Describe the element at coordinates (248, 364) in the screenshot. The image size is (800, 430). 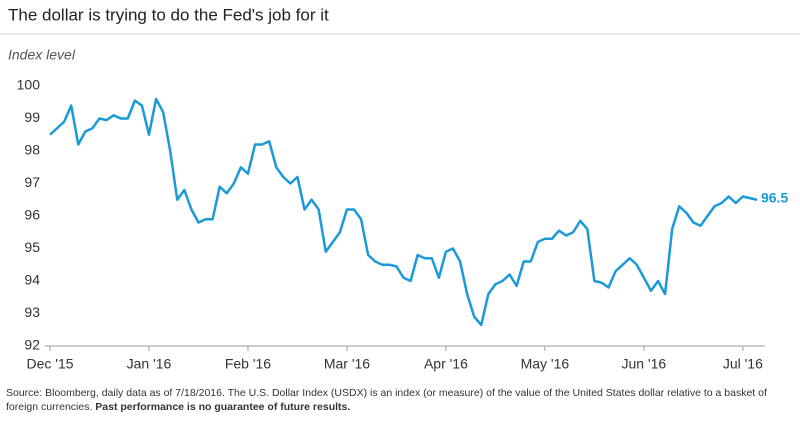
I see `x-tick-label: Feb '16` at that location.